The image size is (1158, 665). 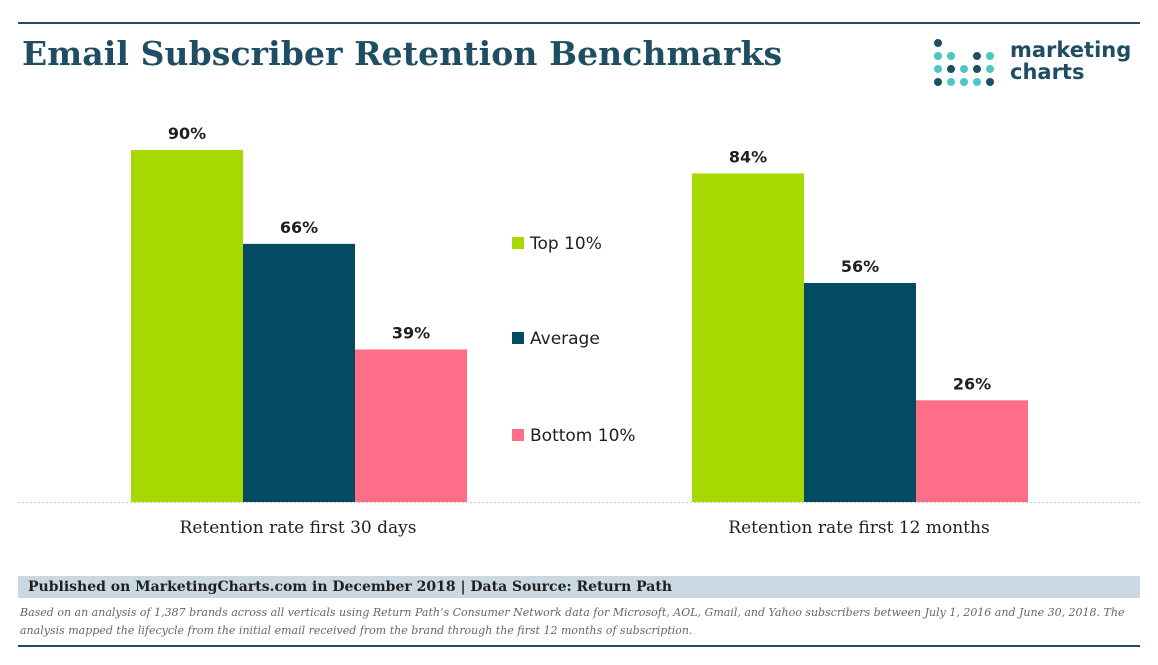 What do you see at coordinates (518, 243) in the screenshot?
I see `legend-swatch-top-10-` at bounding box center [518, 243].